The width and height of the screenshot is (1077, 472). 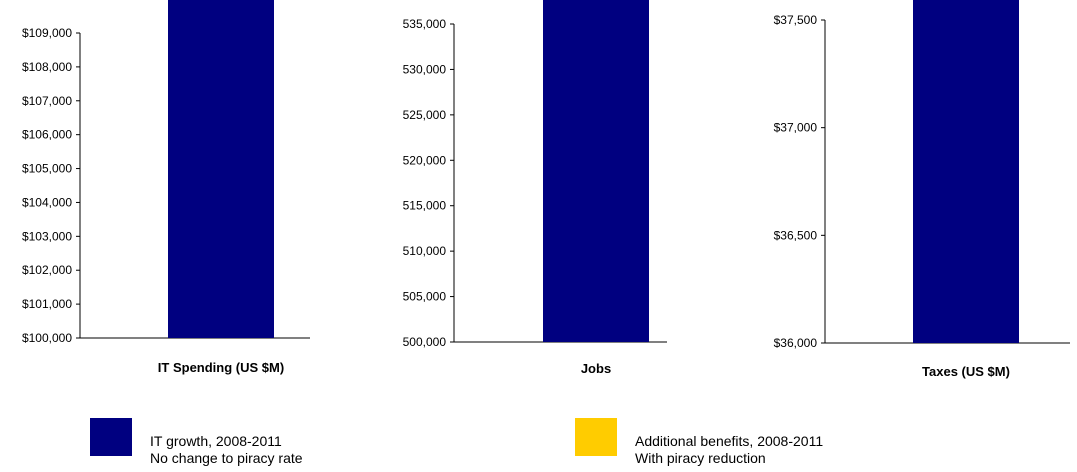 What do you see at coordinates (729, 441) in the screenshot?
I see `legend-line1: Additional benefits, 2008-2011` at bounding box center [729, 441].